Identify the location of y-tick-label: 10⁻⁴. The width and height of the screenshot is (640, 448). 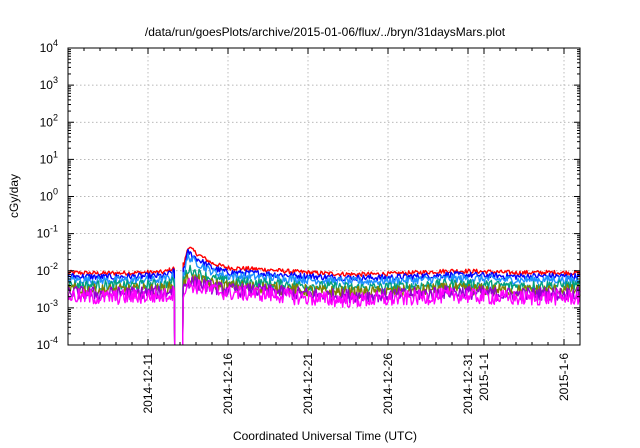
(47, 343).